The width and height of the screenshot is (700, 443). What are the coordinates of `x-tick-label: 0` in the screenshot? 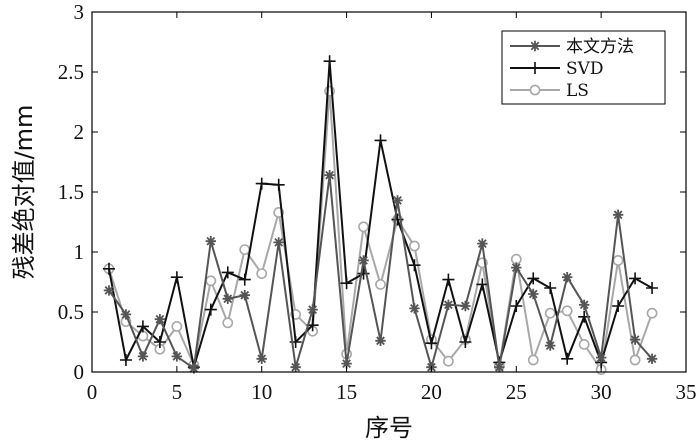 It's located at (92, 392).